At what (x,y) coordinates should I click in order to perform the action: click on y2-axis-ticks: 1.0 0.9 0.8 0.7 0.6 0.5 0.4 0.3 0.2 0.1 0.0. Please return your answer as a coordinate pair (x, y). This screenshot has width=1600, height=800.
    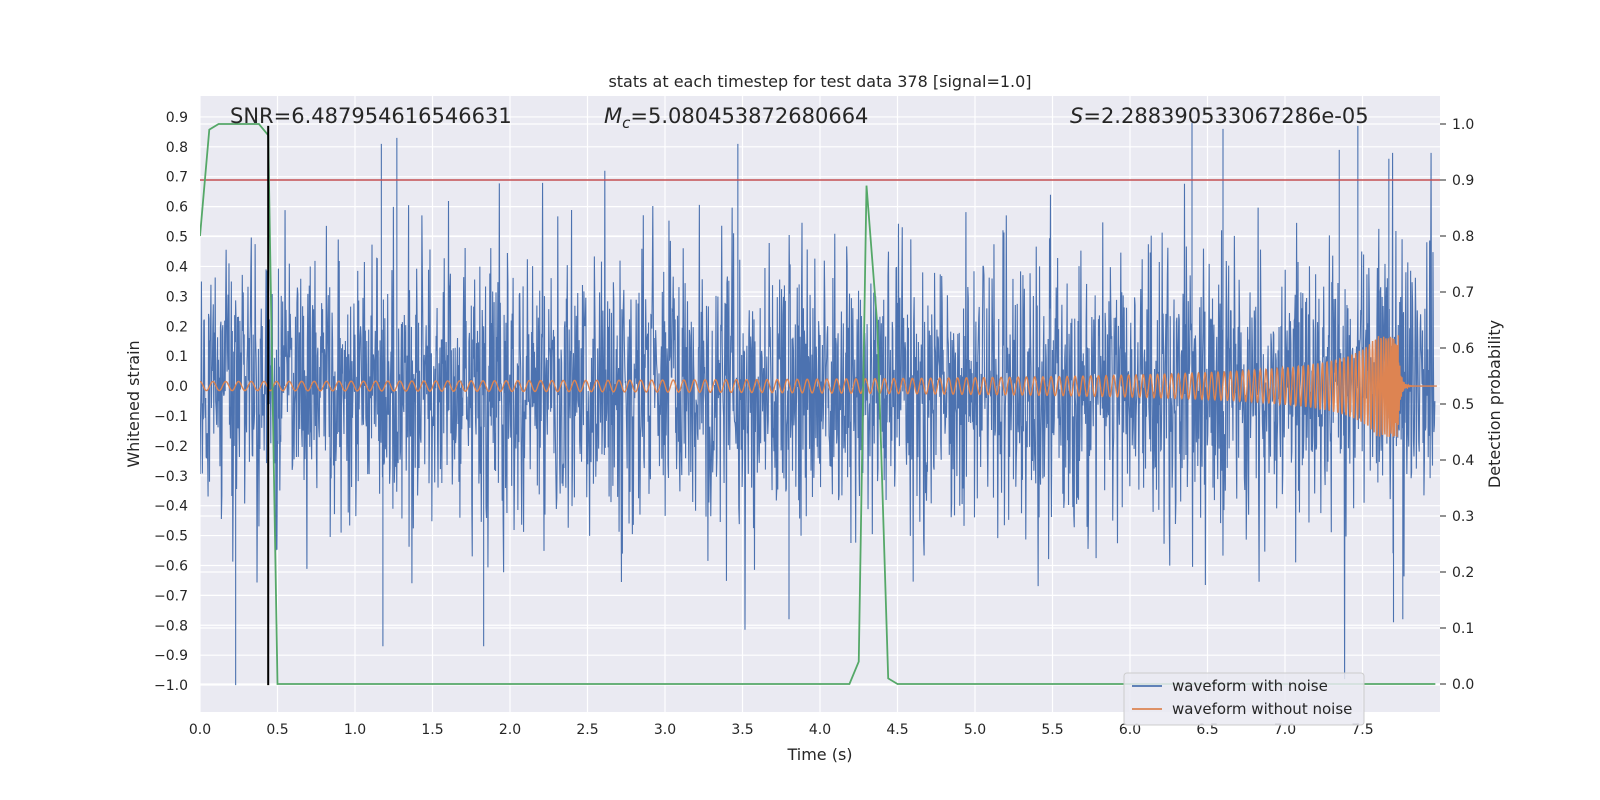
    Looking at the image, I should click on (1457, 405).